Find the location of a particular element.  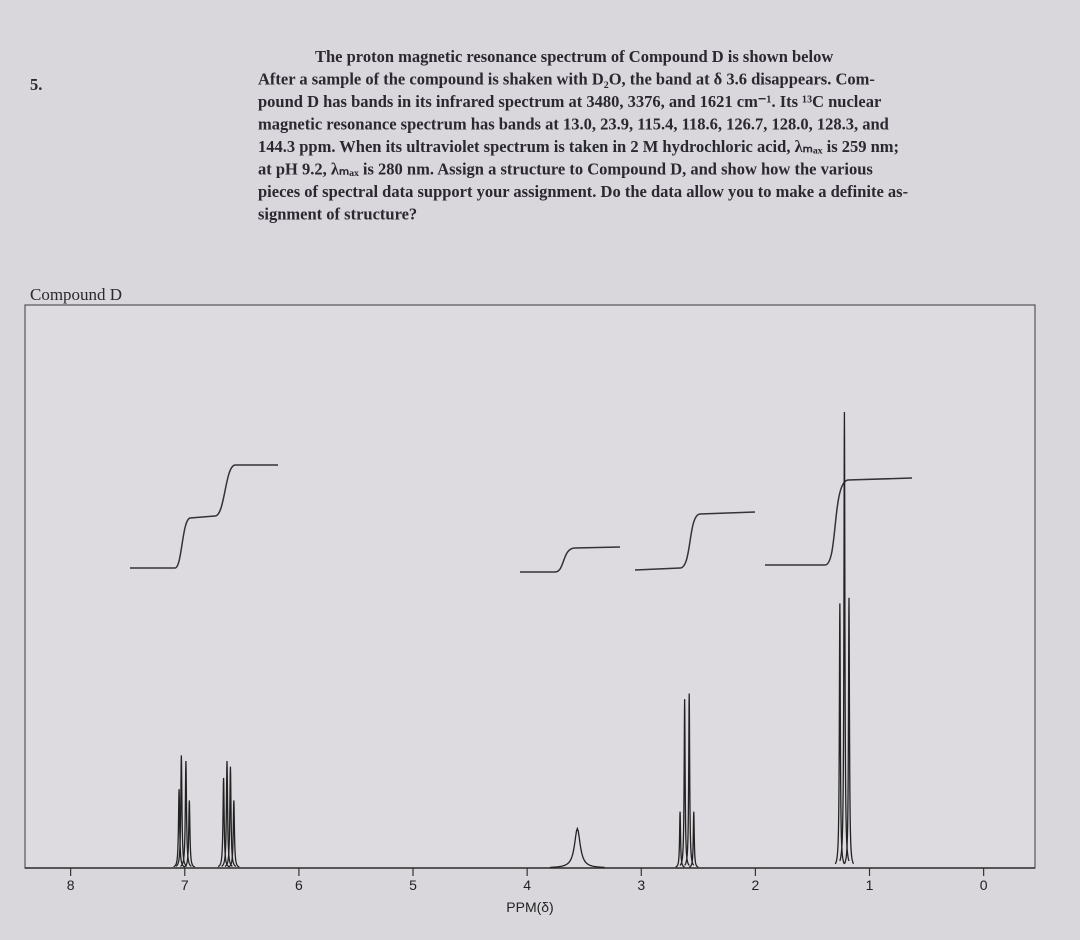

x-tick-label: 7 is located at coordinates (185, 885).